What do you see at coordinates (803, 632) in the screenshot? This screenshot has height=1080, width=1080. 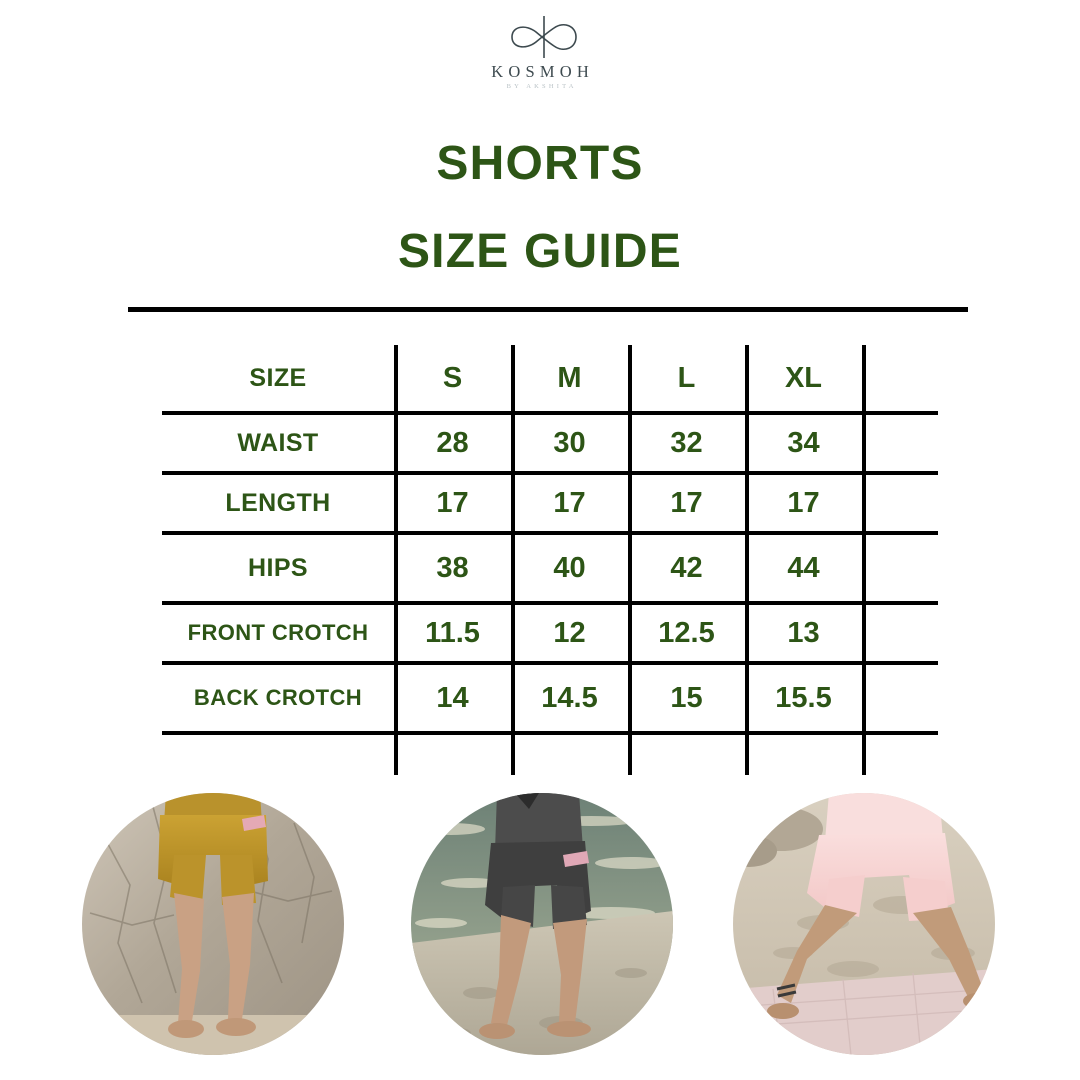 I see `cell-value: 13` at bounding box center [803, 632].